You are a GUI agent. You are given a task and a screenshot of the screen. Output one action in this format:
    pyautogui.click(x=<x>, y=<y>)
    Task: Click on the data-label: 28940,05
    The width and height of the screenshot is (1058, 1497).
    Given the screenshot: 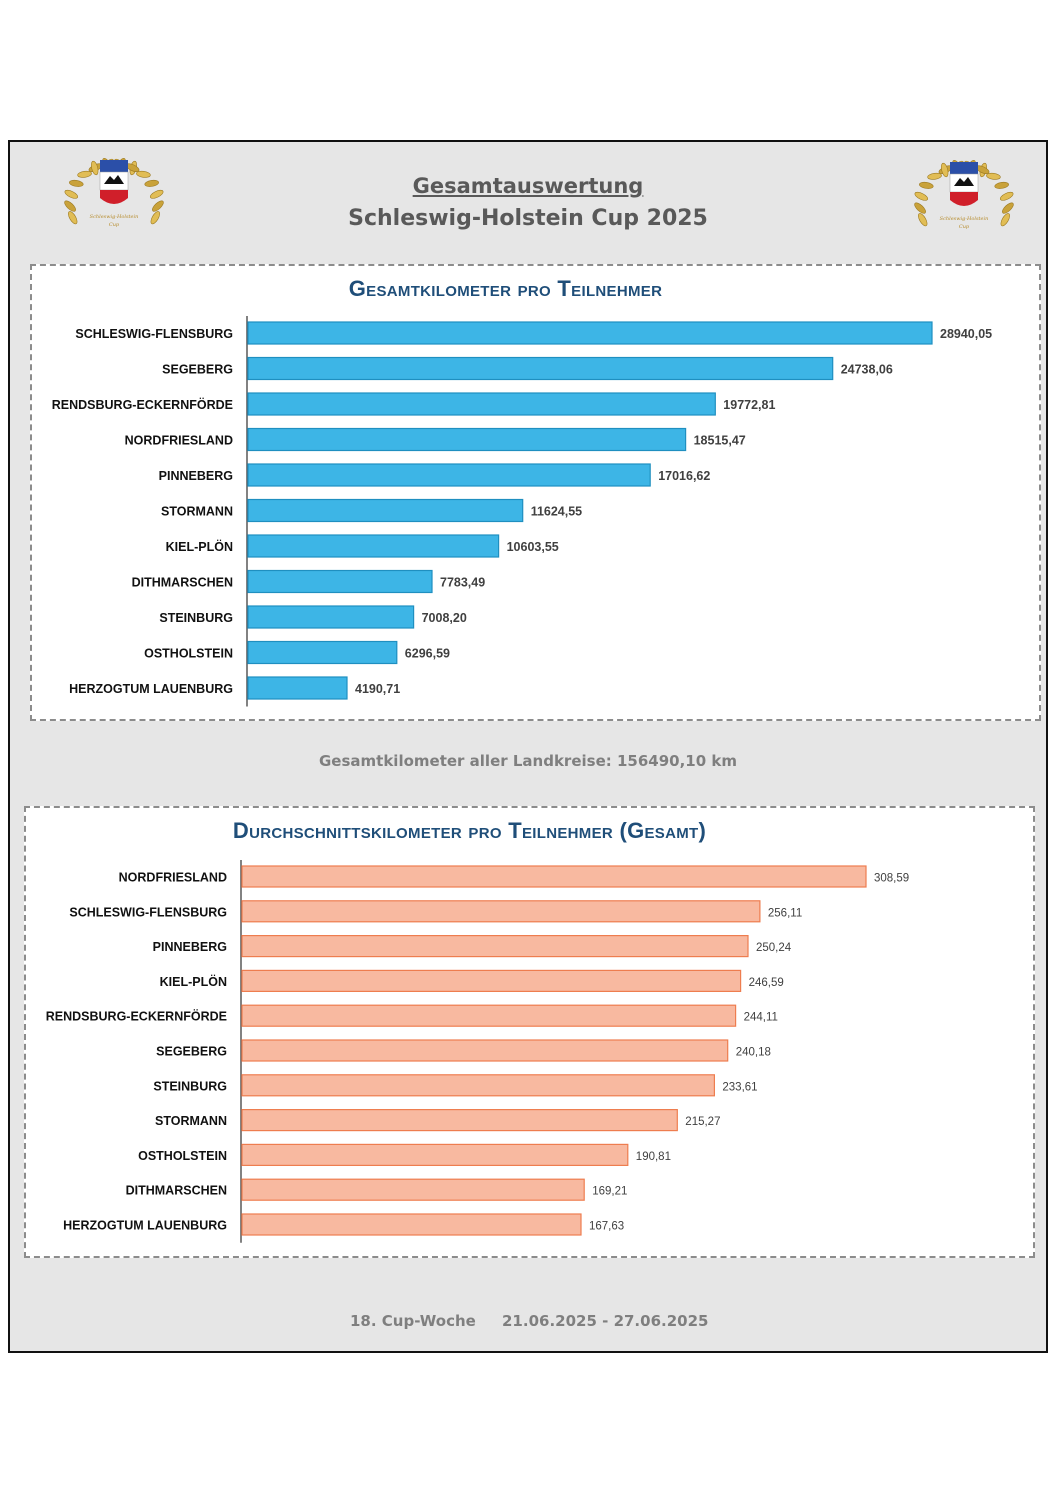 What is the action you would take?
    pyautogui.click(x=966, y=334)
    